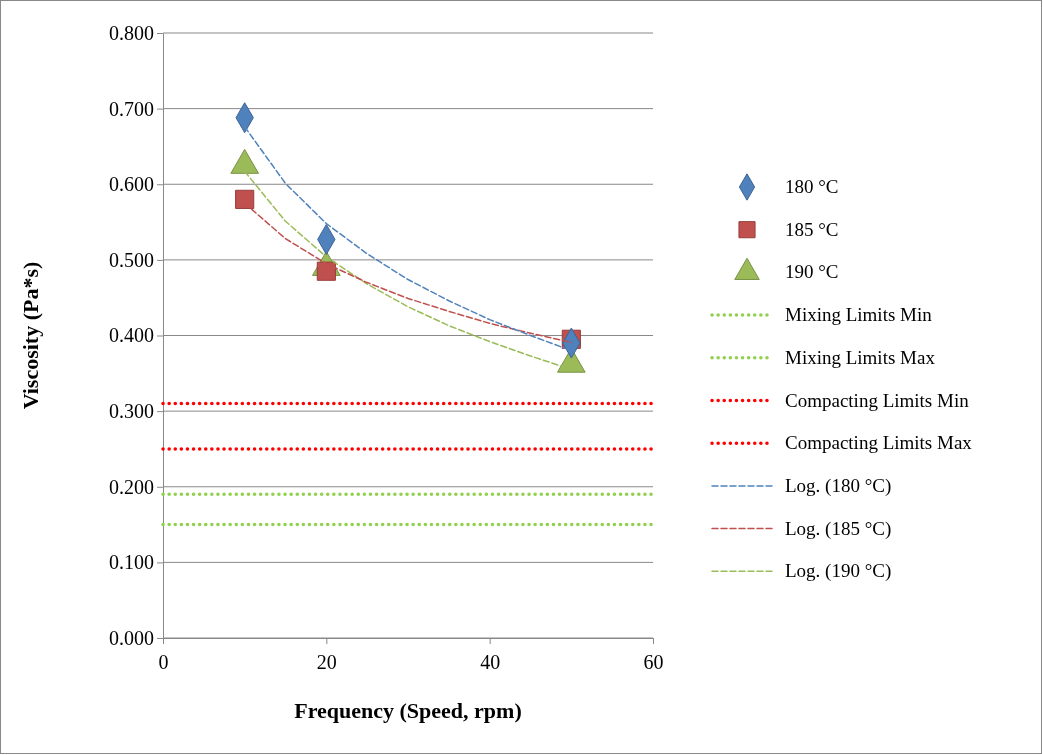  What do you see at coordinates (812, 272) in the screenshot?
I see `legend-label: 190 °C` at bounding box center [812, 272].